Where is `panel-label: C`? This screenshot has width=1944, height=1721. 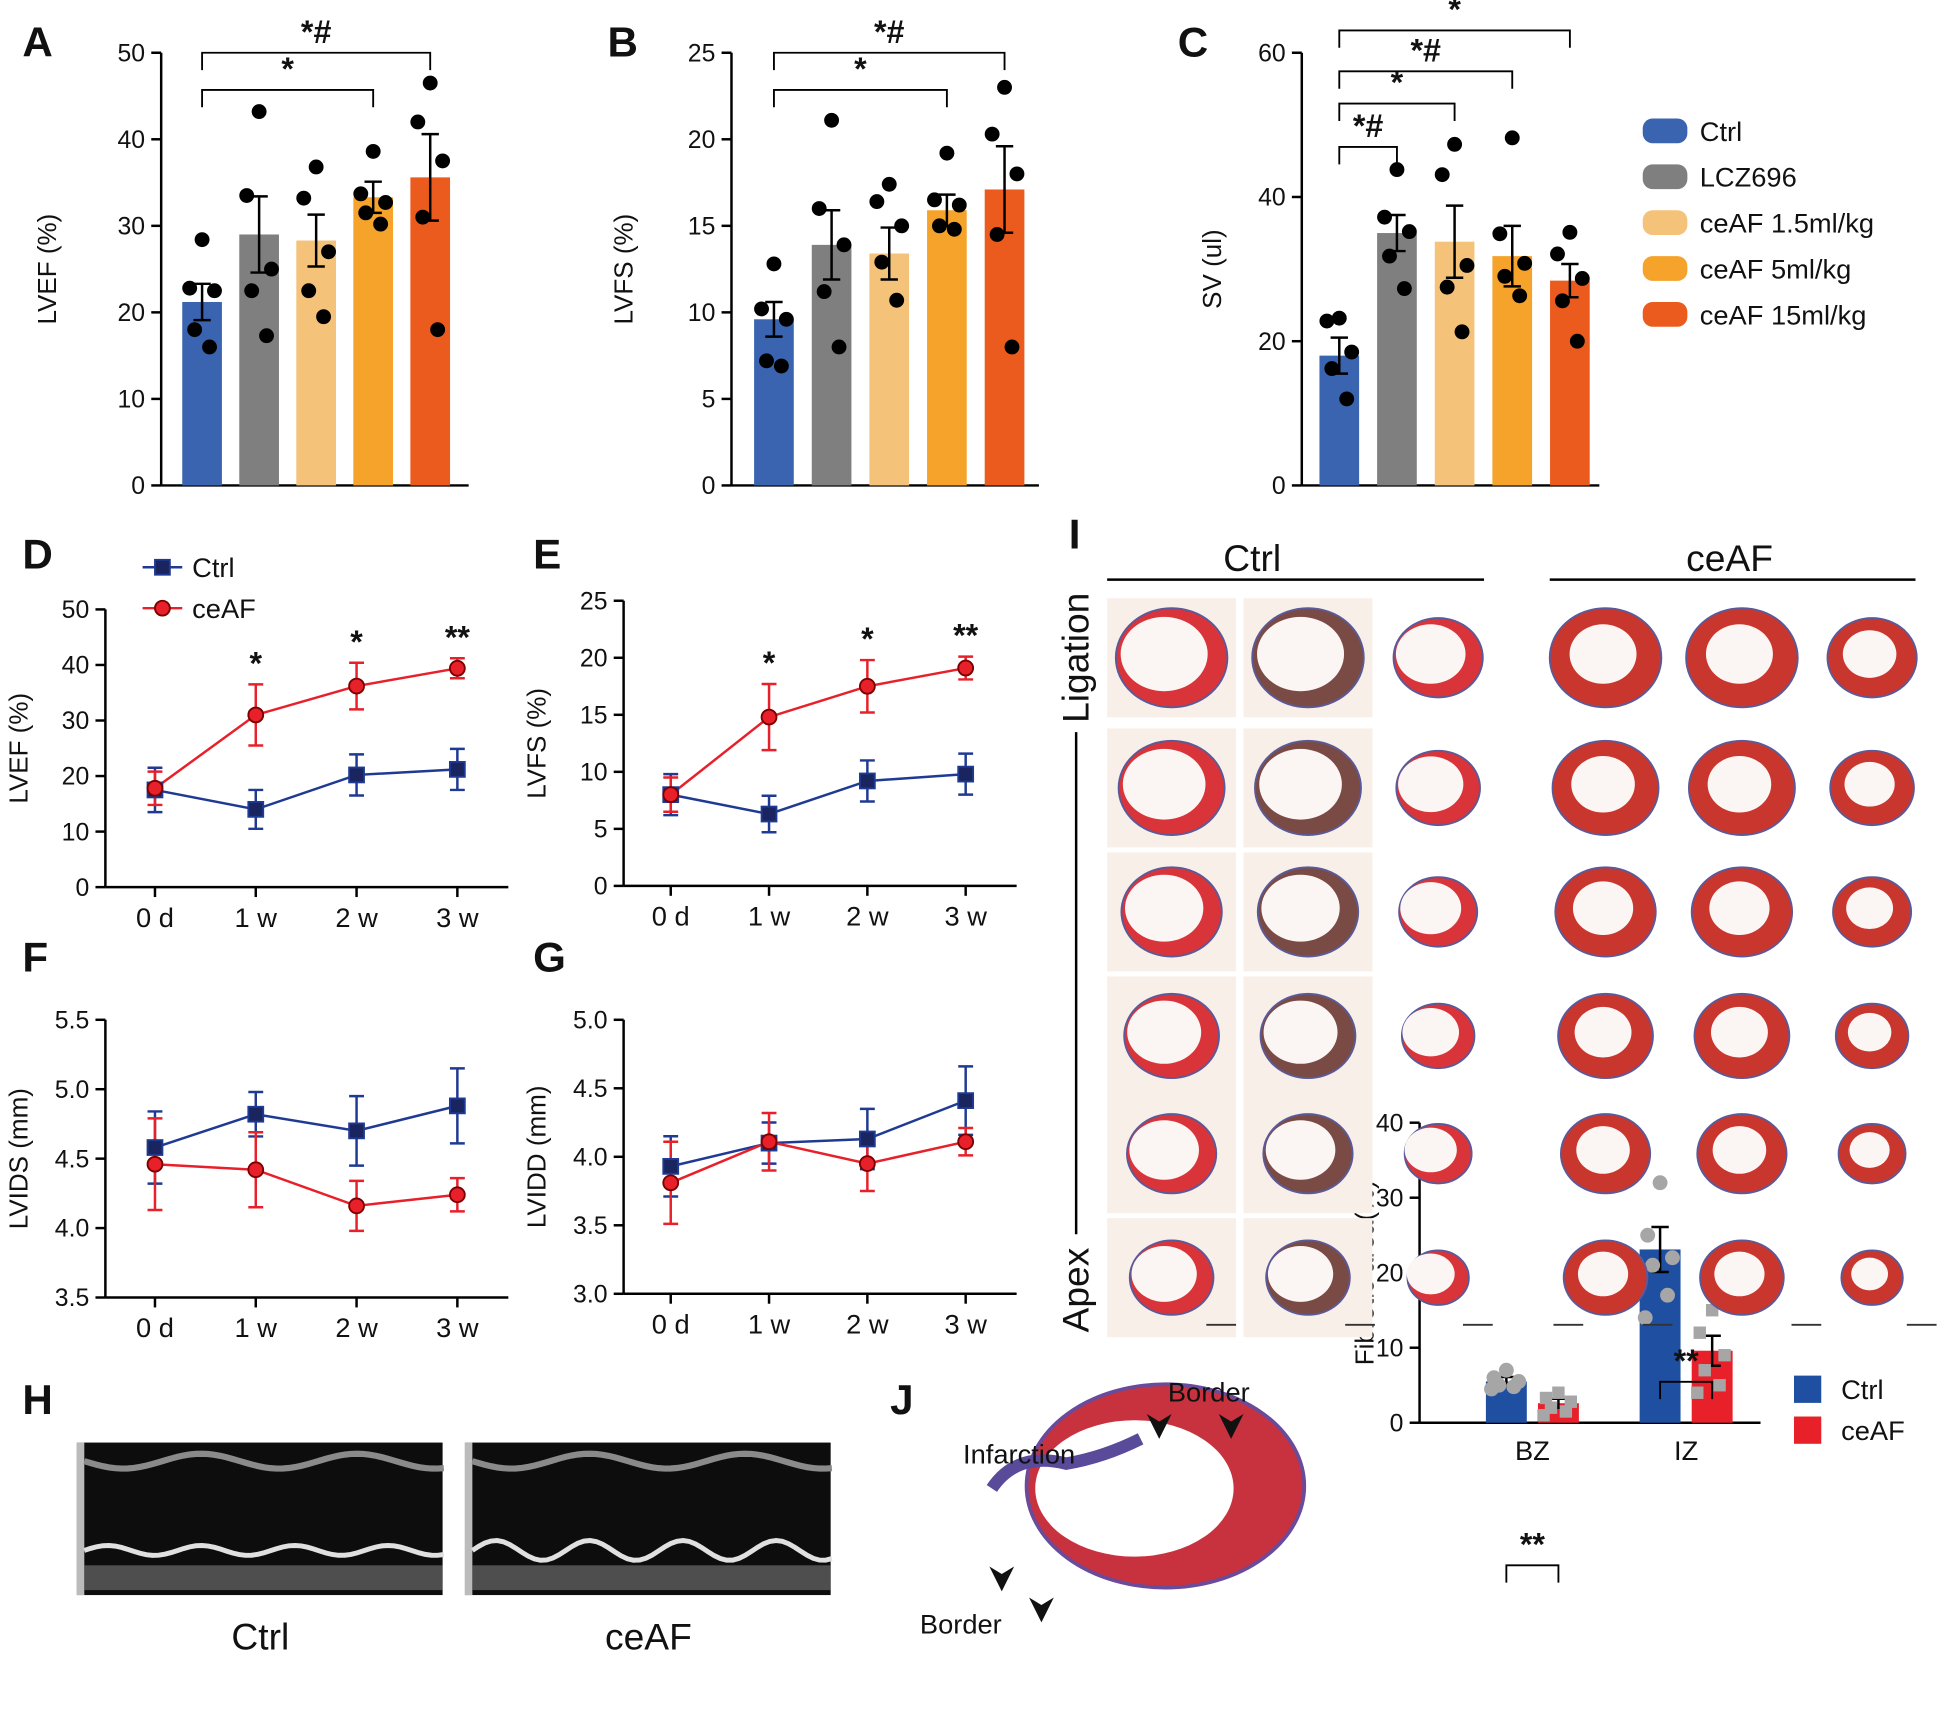
panel-label: C is located at coordinates (1193, 41).